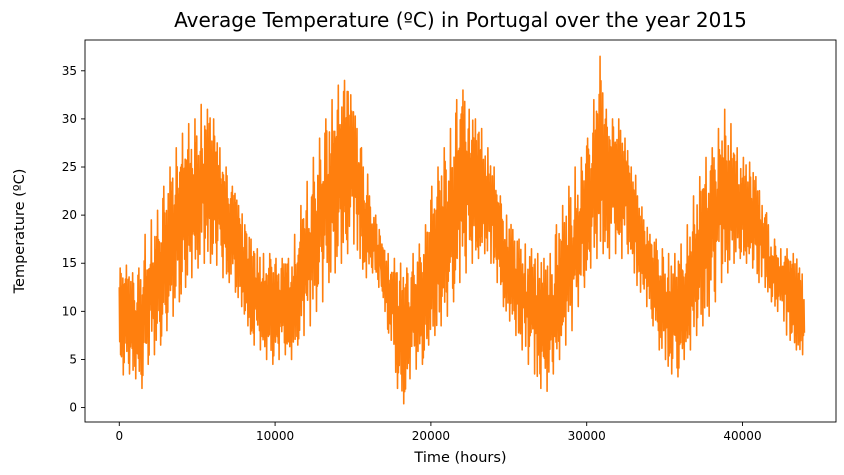 The image size is (844, 475). I want to click on x-tick-label: 40000, so click(742, 436).